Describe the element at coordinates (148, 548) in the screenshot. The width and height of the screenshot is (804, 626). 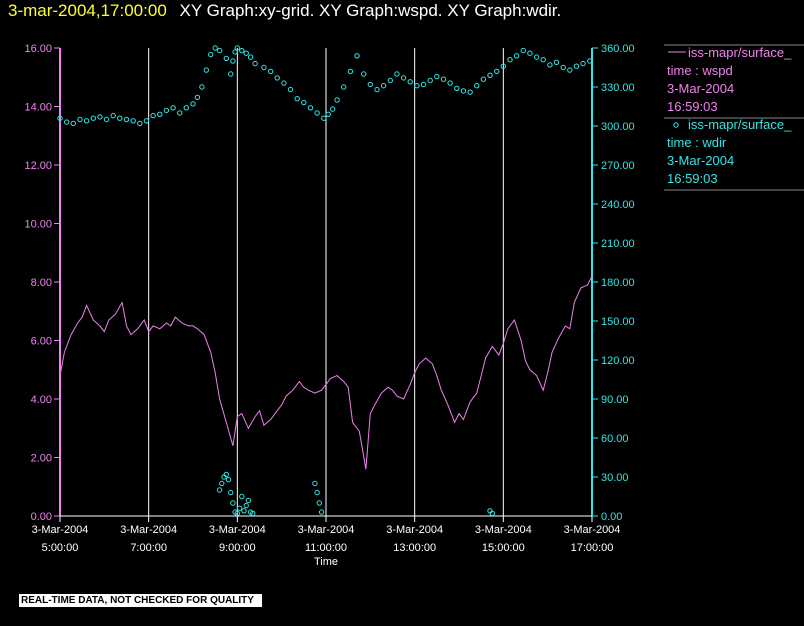
I see `x-tick-time-label: 7:00:00` at that location.